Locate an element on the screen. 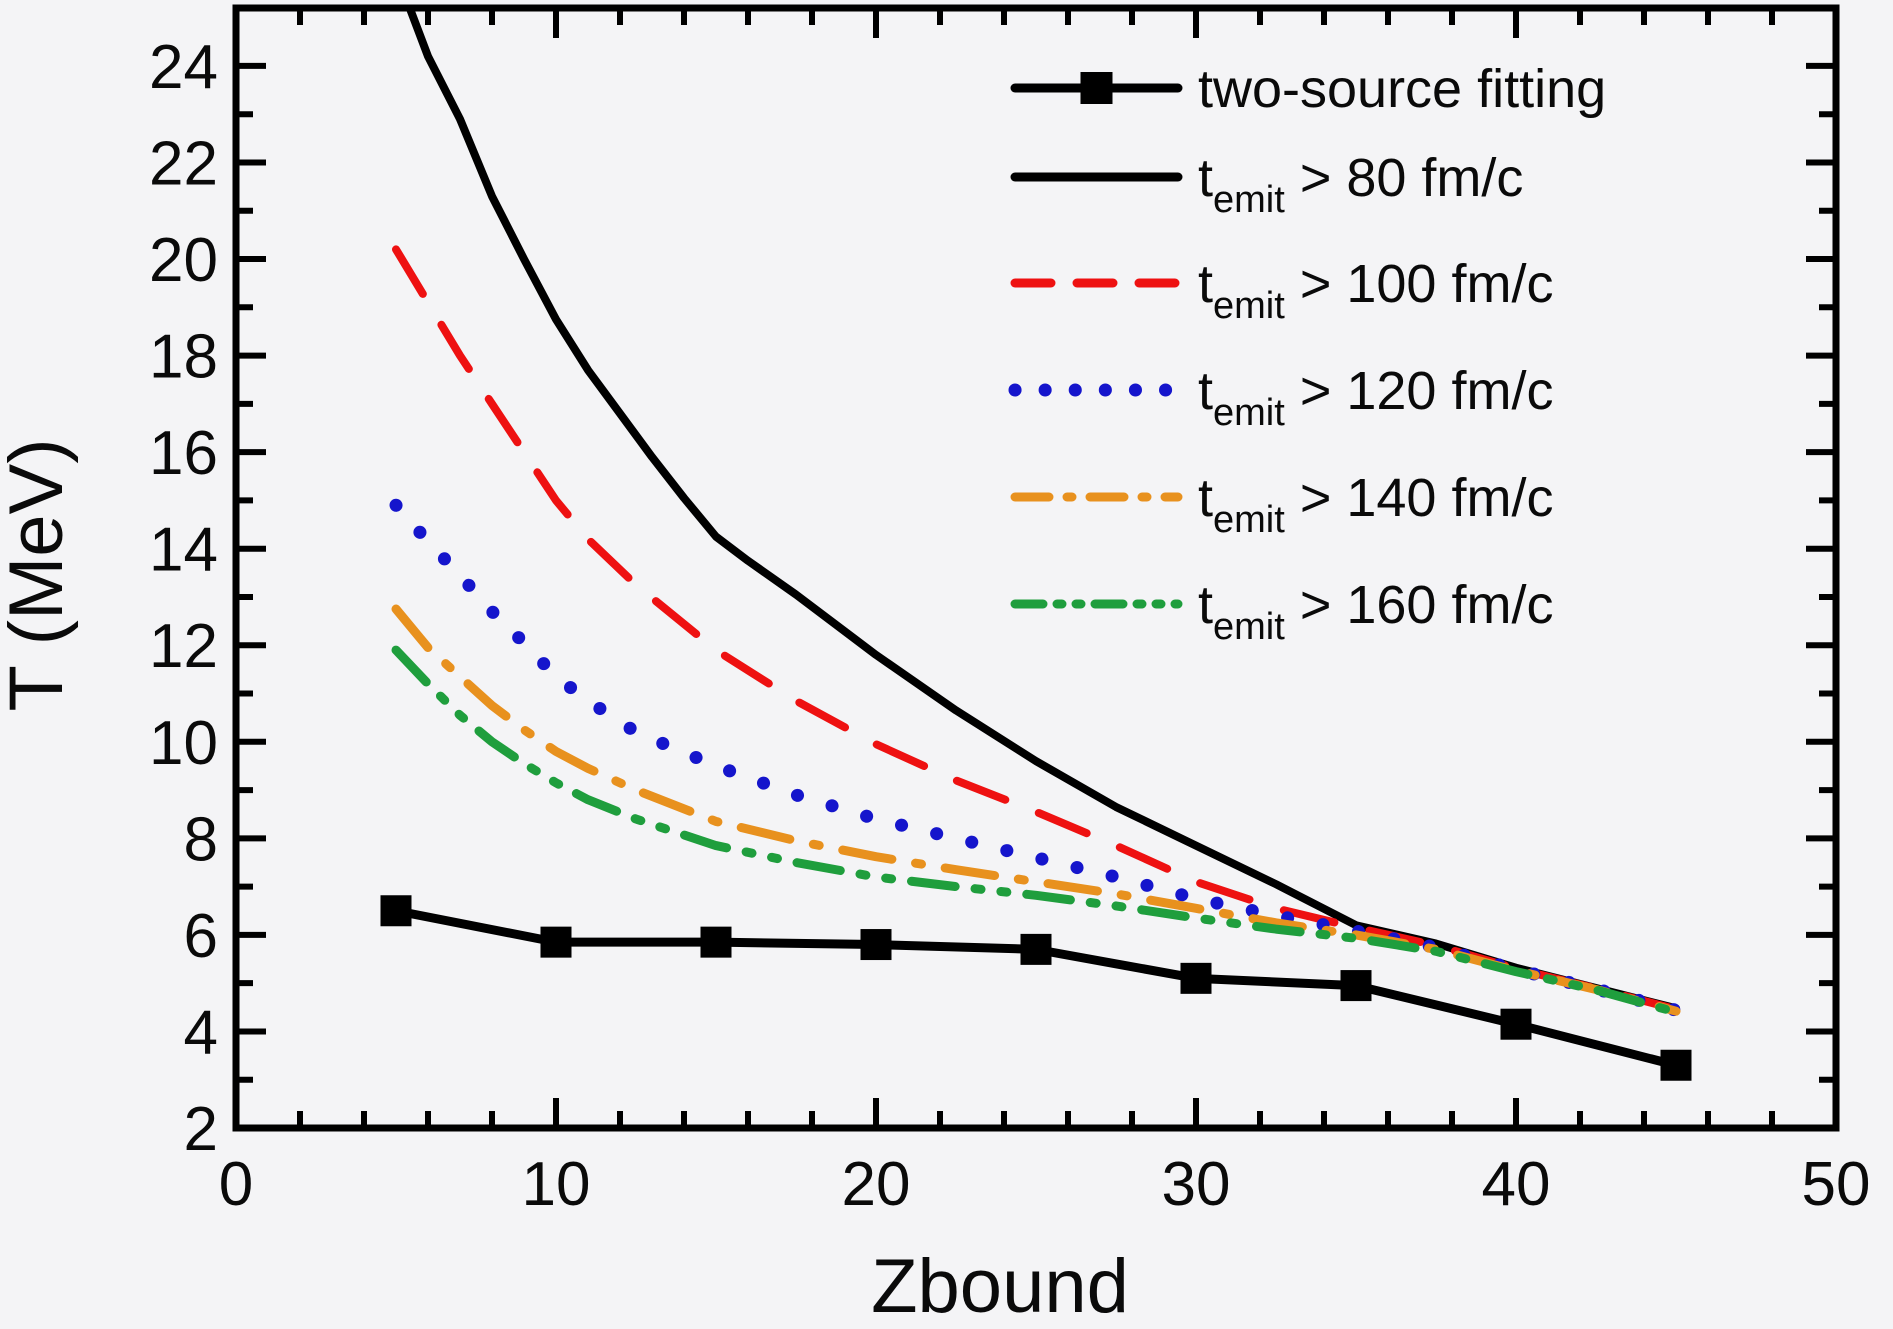 The image size is (1893, 1329). y-tick-label: 20 is located at coordinates (183, 260).